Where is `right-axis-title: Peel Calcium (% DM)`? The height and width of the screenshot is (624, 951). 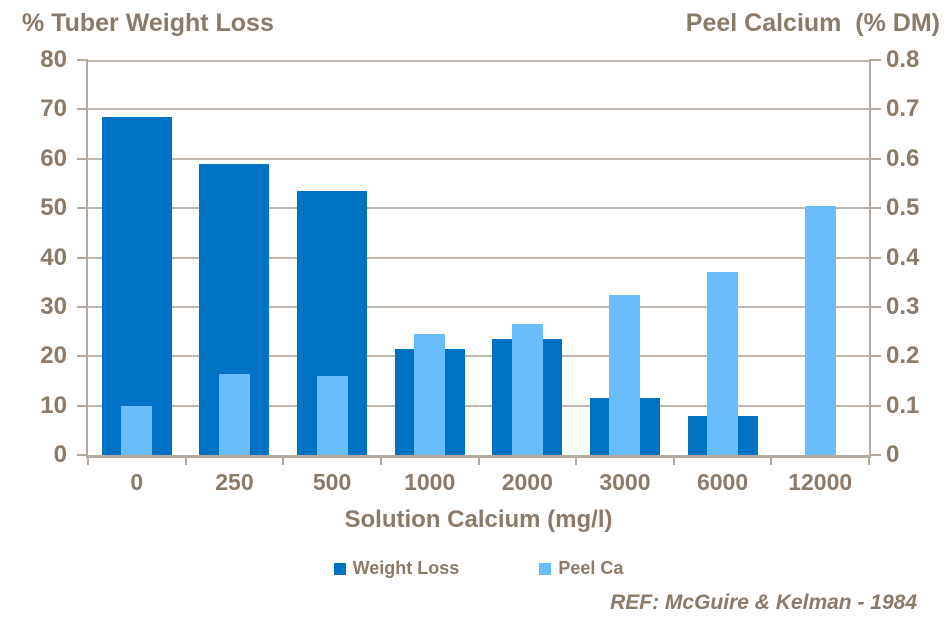 right-axis-title: Peel Calcium (% DM) is located at coordinates (812, 23).